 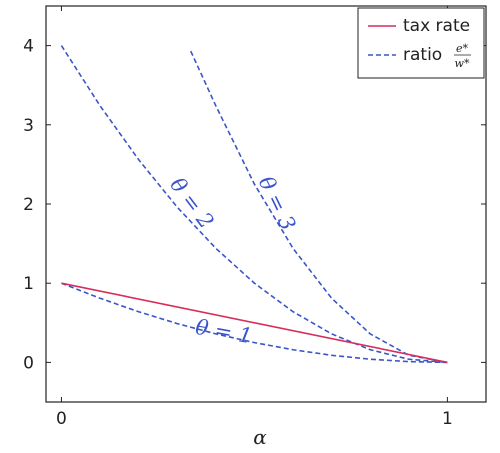 I want to click on y-tick-label: 0, so click(x=28, y=363).